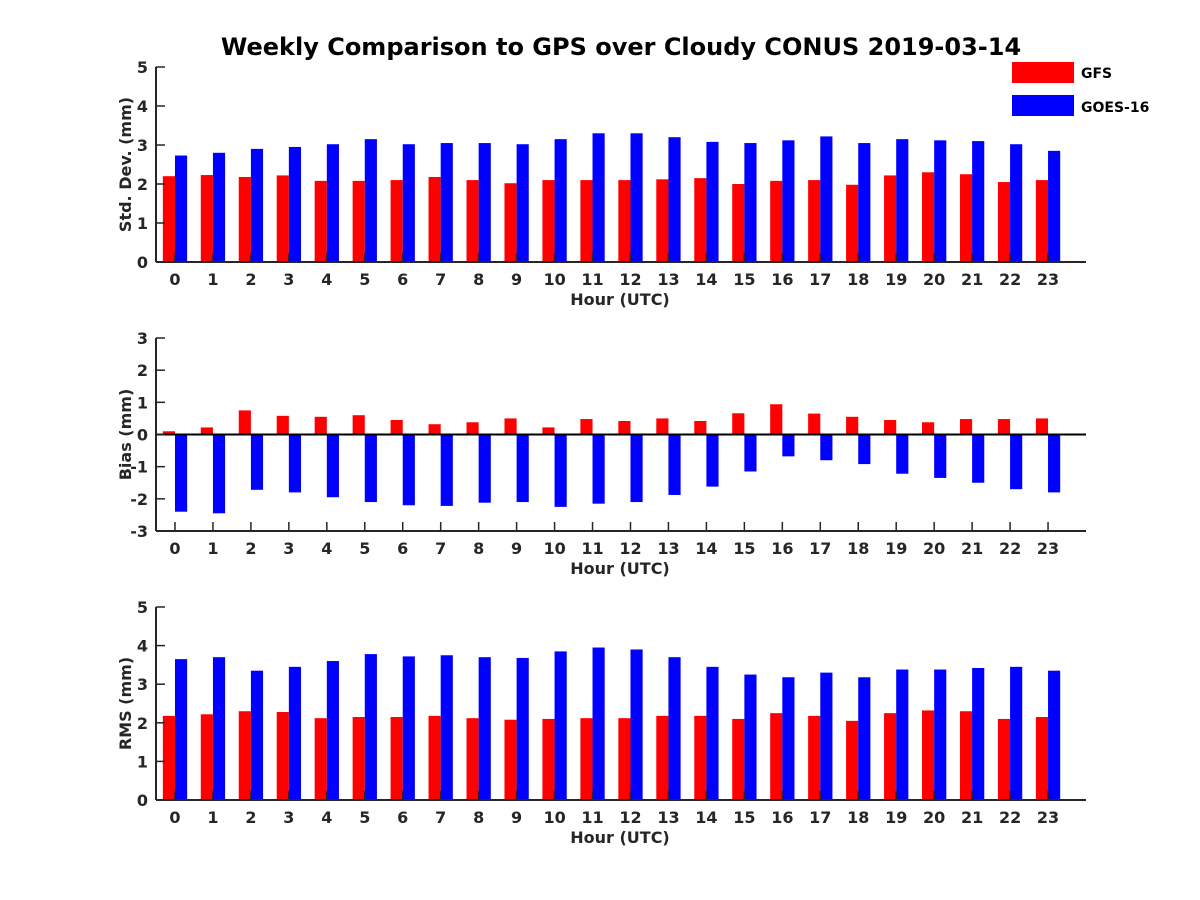  What do you see at coordinates (620, 299) in the screenshot?
I see `std-dev-x-axis-label: Hour (UTC)` at bounding box center [620, 299].